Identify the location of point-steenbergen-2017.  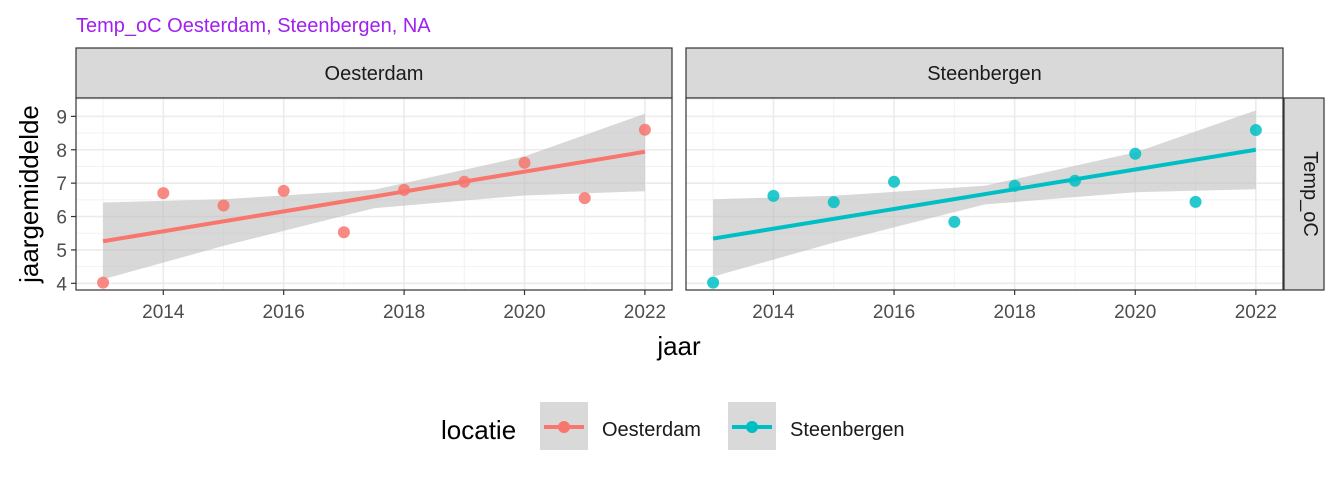
(954, 221).